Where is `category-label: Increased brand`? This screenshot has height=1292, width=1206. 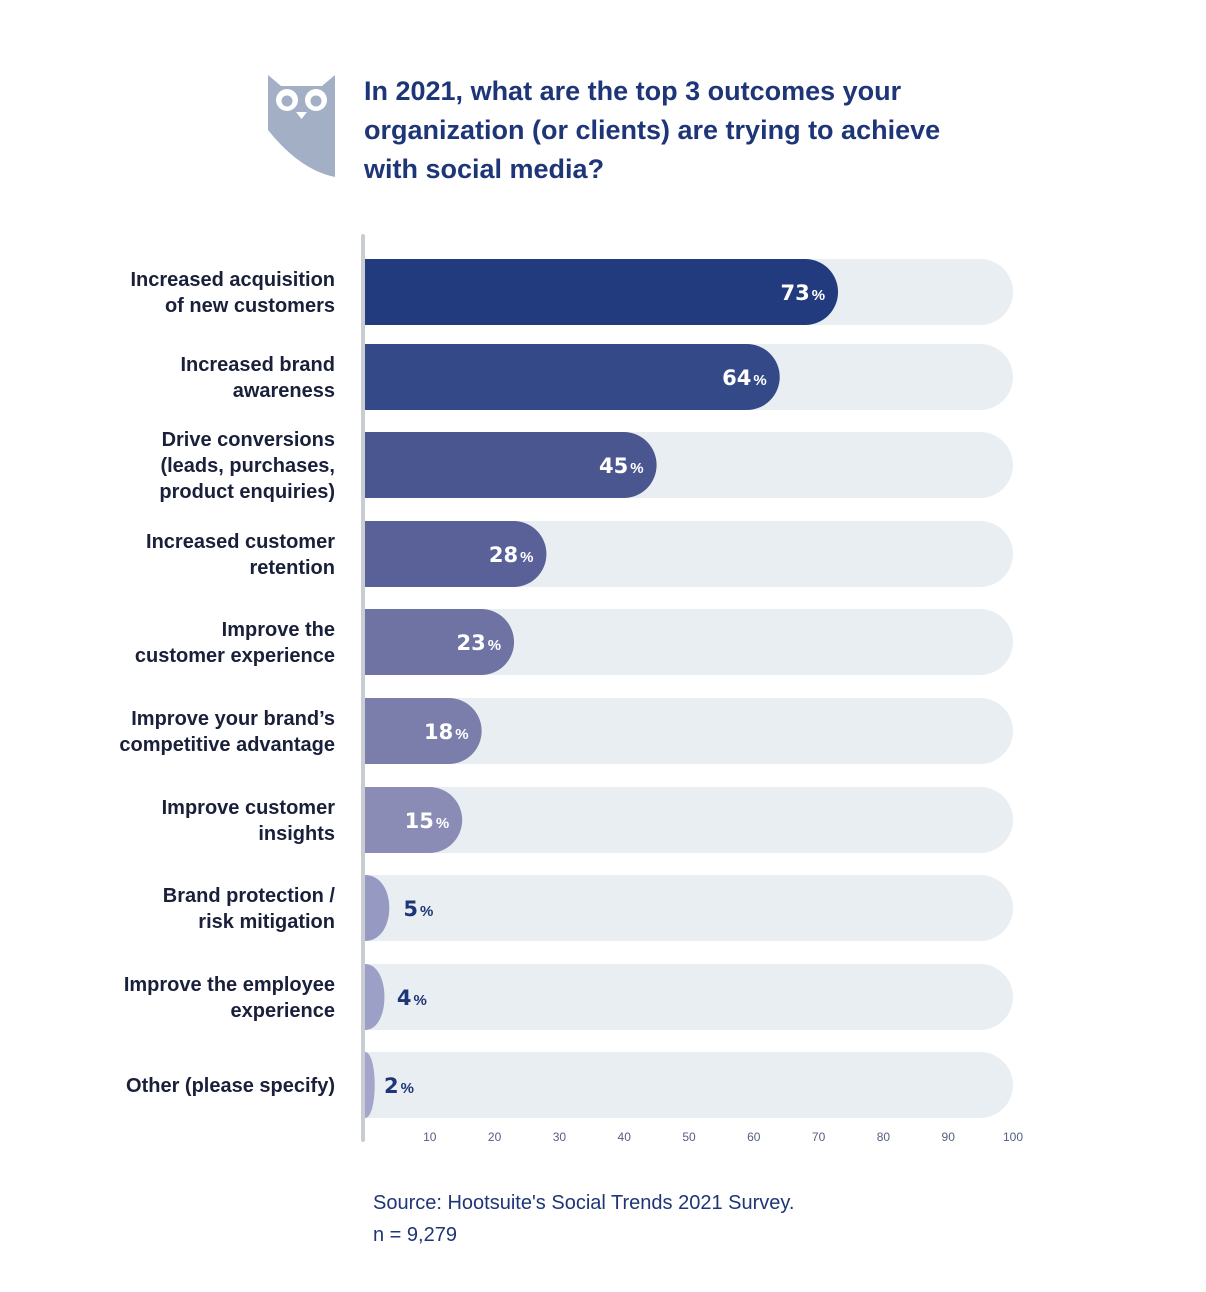
category-label: Increased brand is located at coordinates (257, 365).